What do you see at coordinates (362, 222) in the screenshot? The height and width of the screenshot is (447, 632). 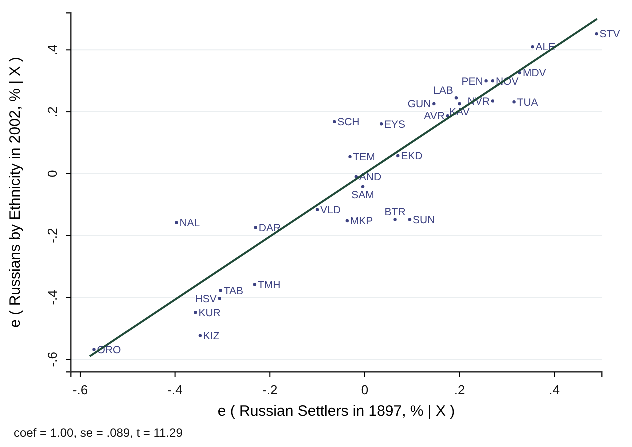 I see `data-label: MKP` at bounding box center [362, 222].